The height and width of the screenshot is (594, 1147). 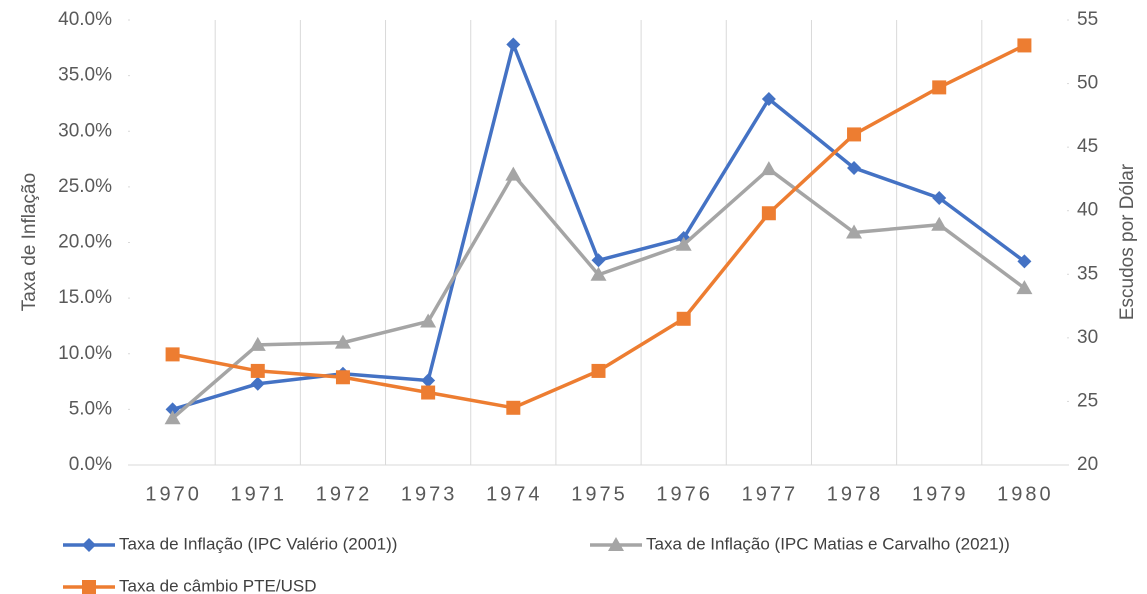 What do you see at coordinates (1087, 19) in the screenshot?
I see `y2-tick-label: 55` at bounding box center [1087, 19].